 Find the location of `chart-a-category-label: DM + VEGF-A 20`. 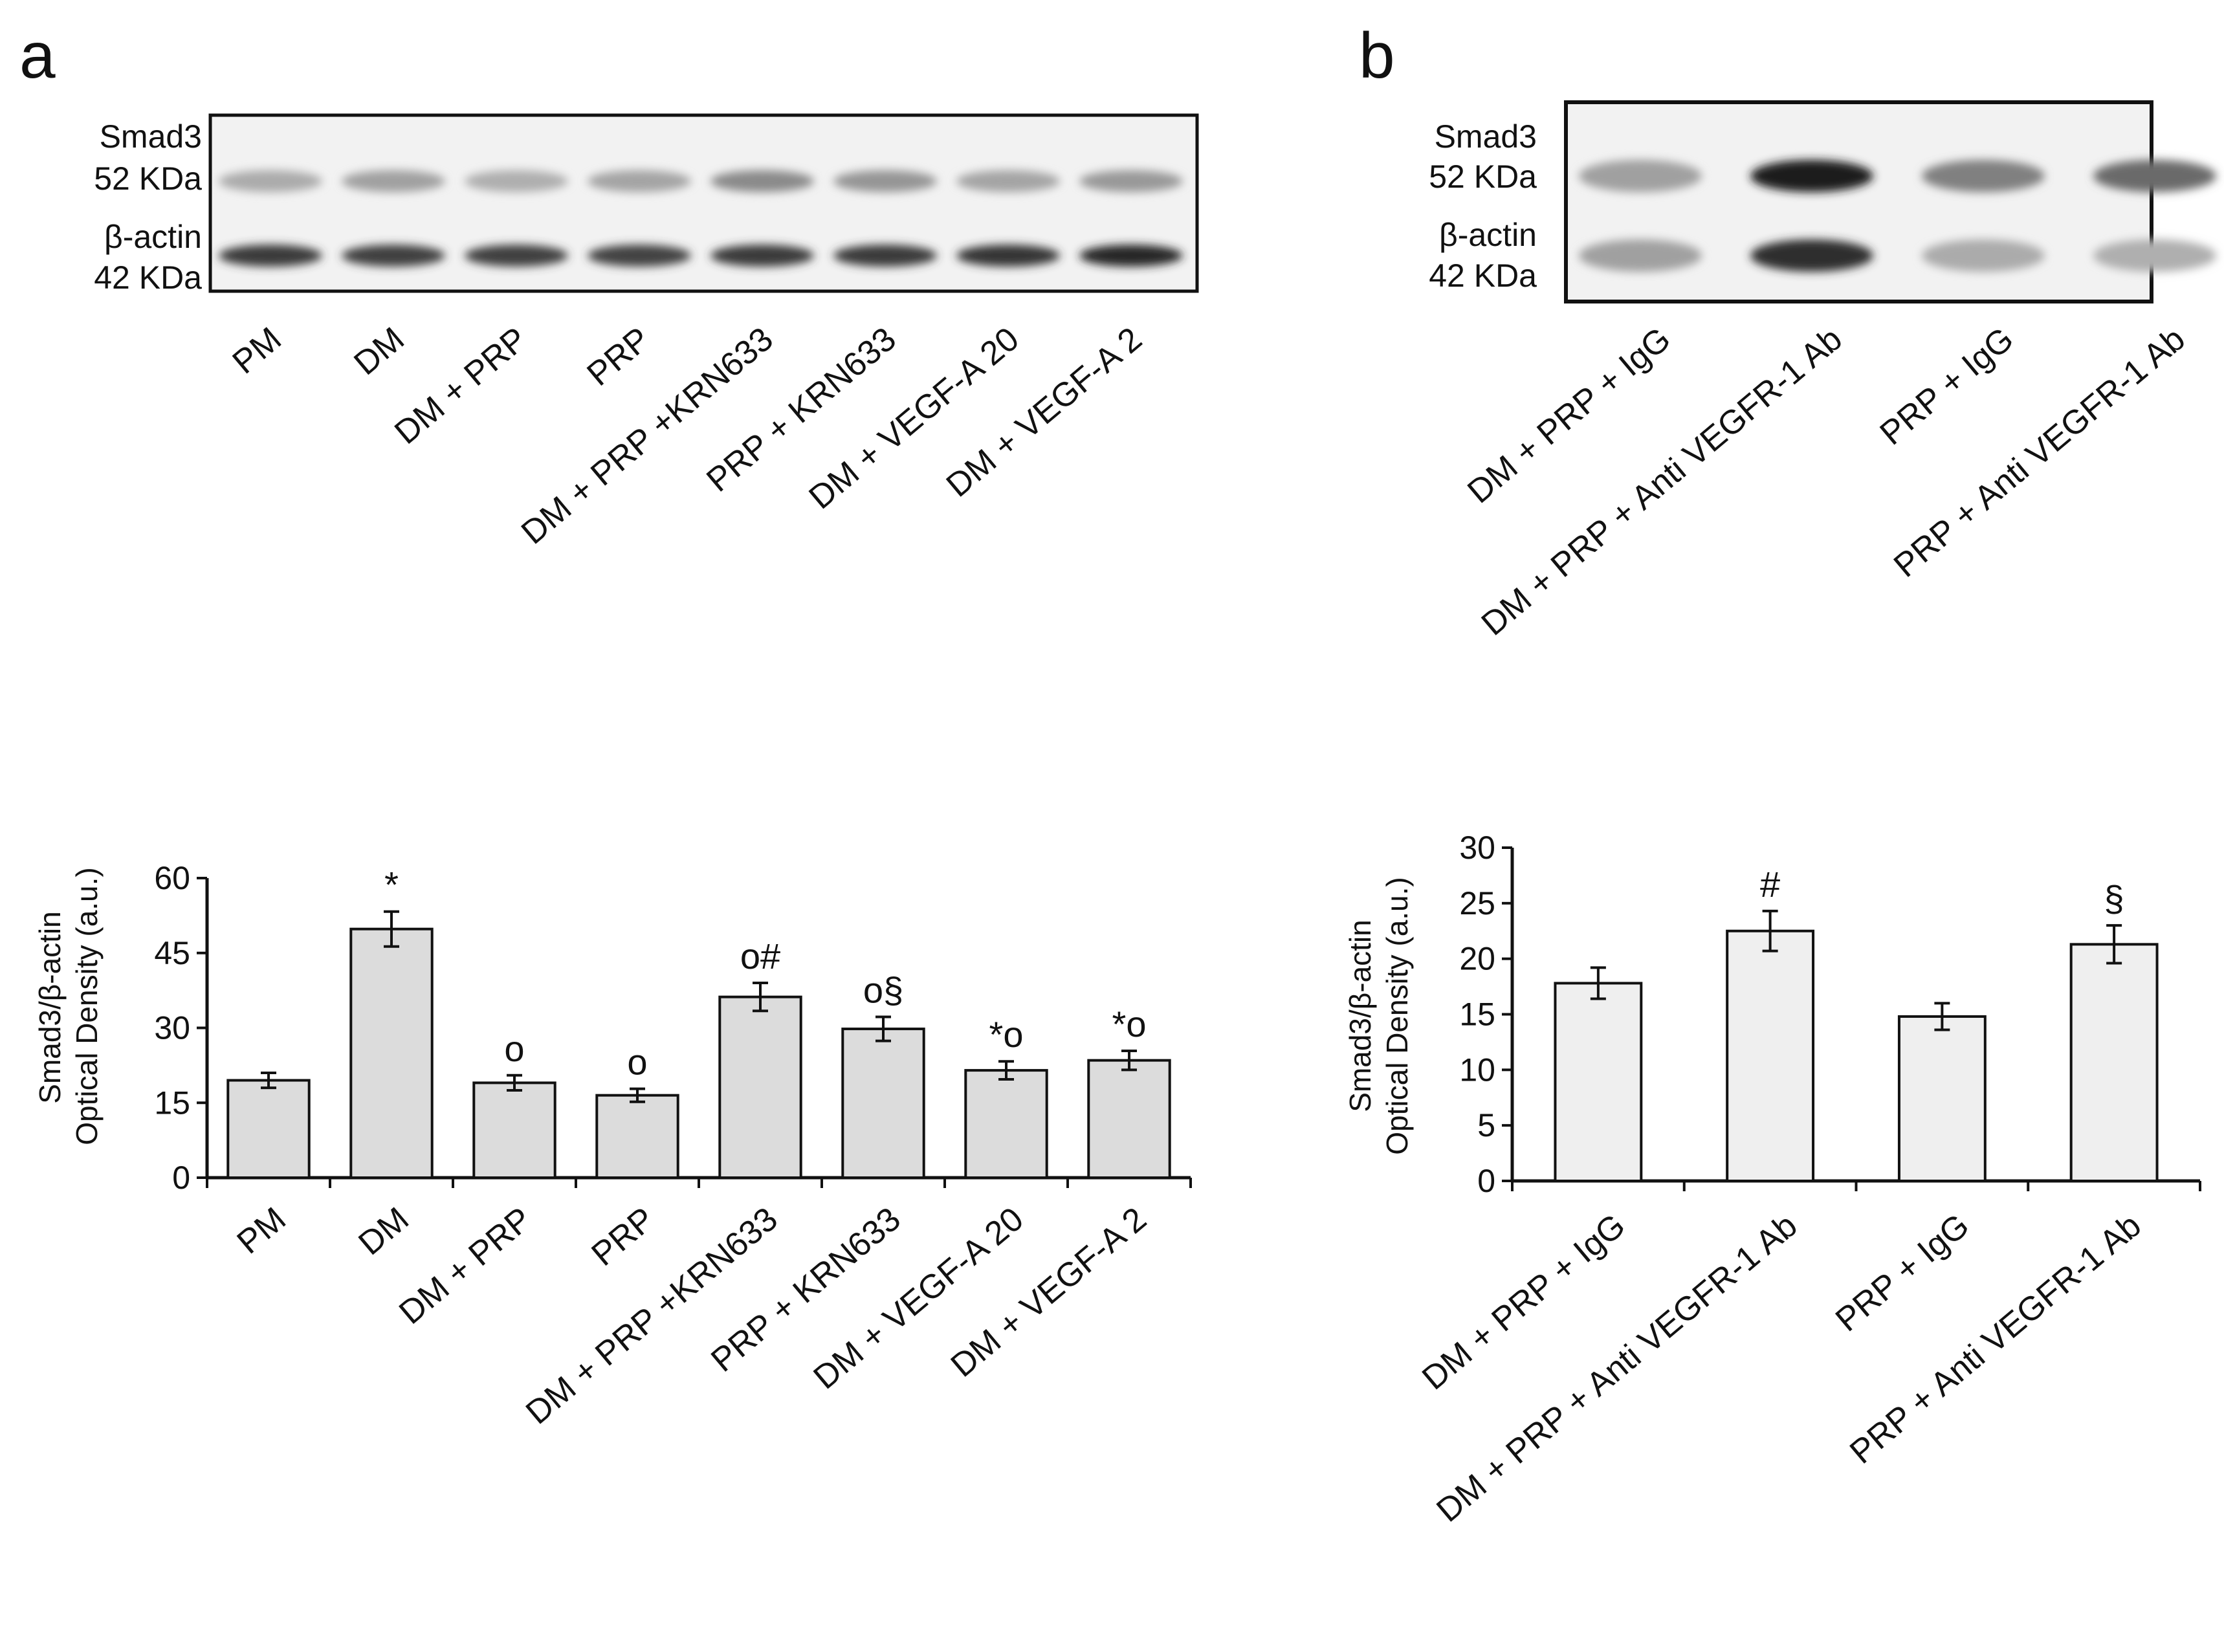

chart-a-category-label: DM + VEGF-A 20 is located at coordinates (919, 1298).